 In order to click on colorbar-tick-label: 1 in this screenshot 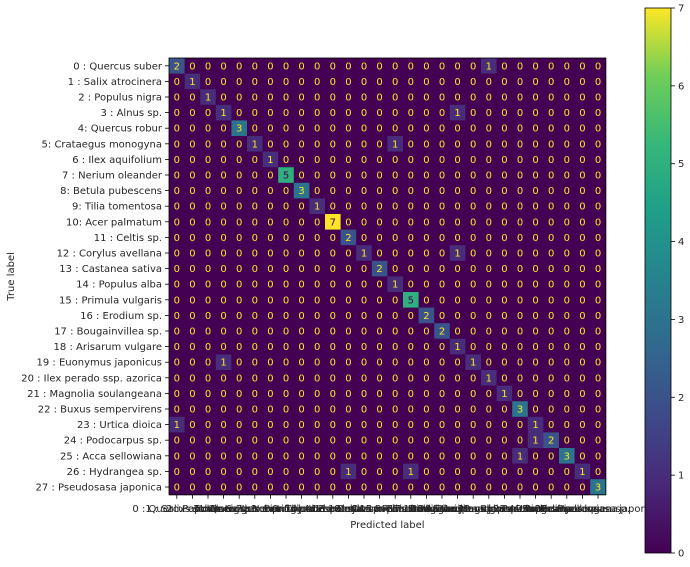, I will do `click(681, 476)`.